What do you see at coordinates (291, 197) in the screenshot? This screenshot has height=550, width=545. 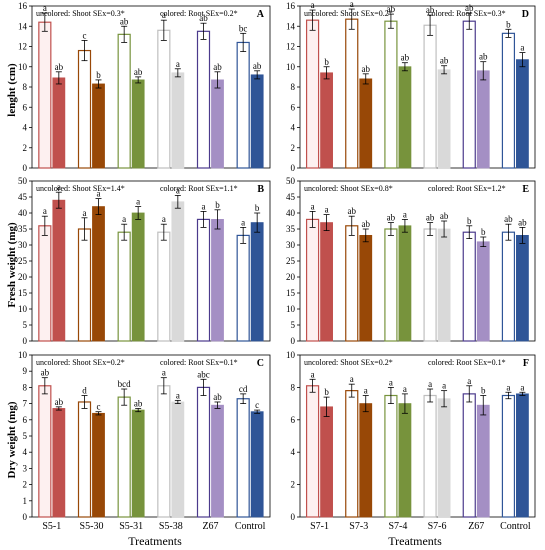 I see `y-tick-label: 45` at bounding box center [291, 197].